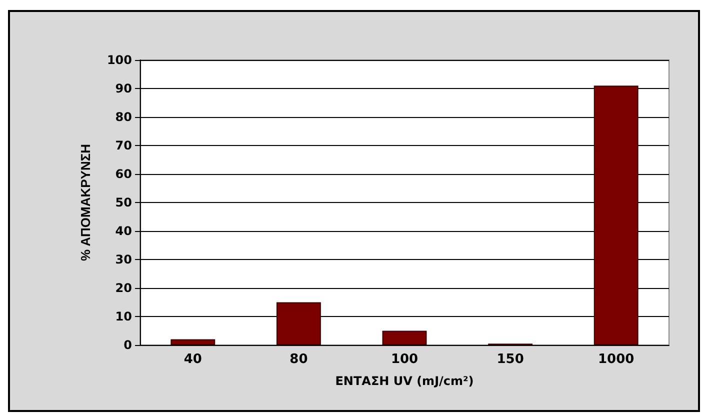  What do you see at coordinates (510, 359) in the screenshot?
I see `x-tick-label: 150` at bounding box center [510, 359].